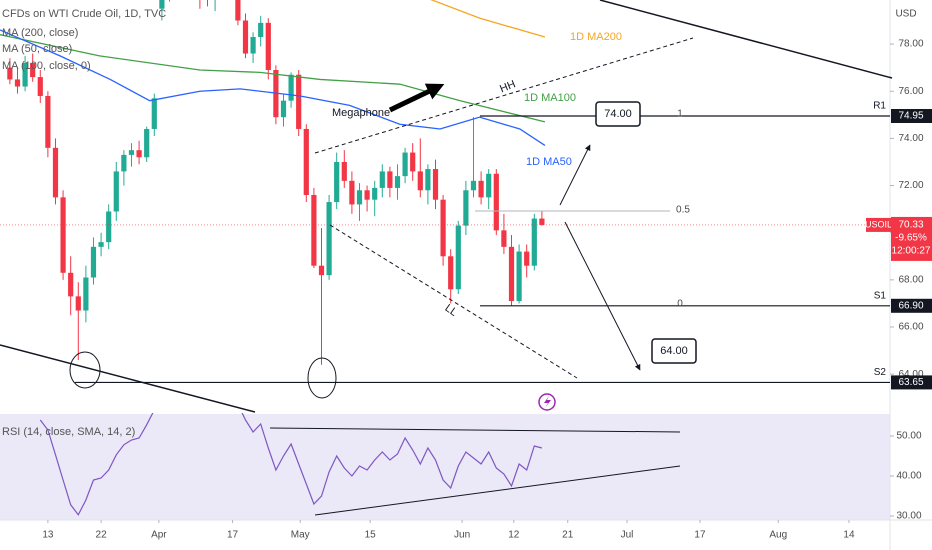 The image size is (932, 550). I want to click on rsi-title: RSI (14, close, SMA, 14, 2), so click(68, 432).